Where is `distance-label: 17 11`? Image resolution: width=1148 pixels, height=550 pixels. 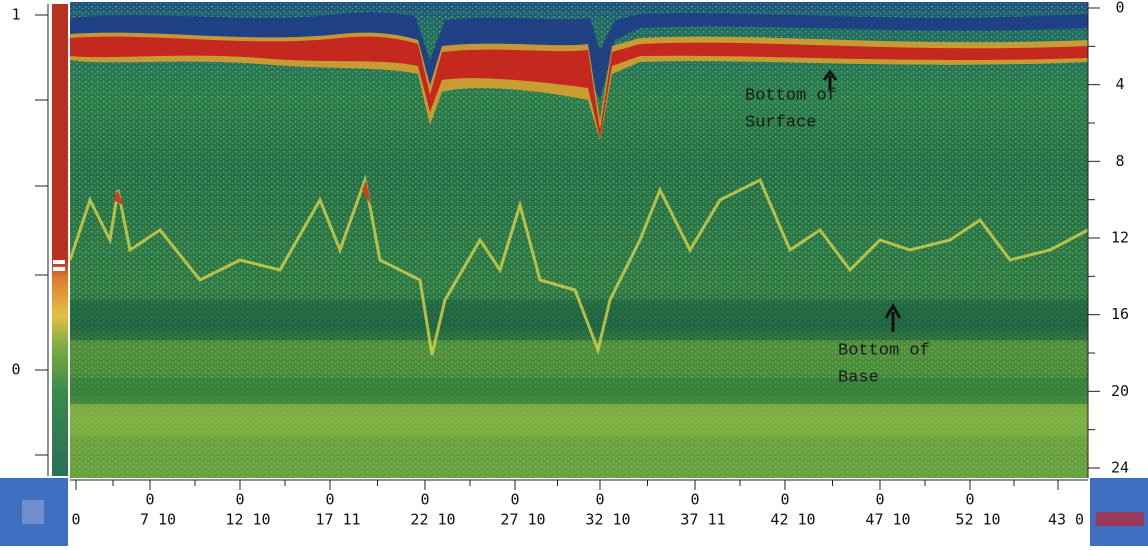 distance-label: 17 11 is located at coordinates (337, 520).